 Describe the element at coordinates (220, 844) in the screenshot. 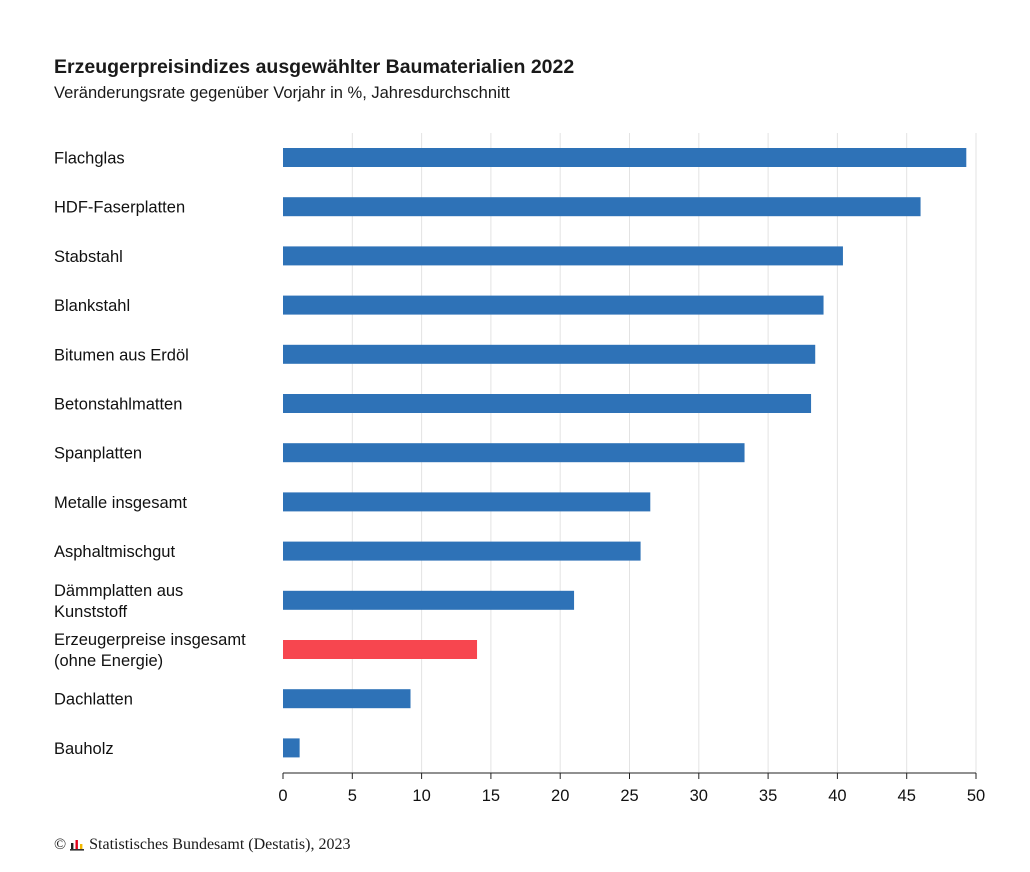

I see `source-text: Statistisches Bundesamt (Destatis), 2023` at that location.